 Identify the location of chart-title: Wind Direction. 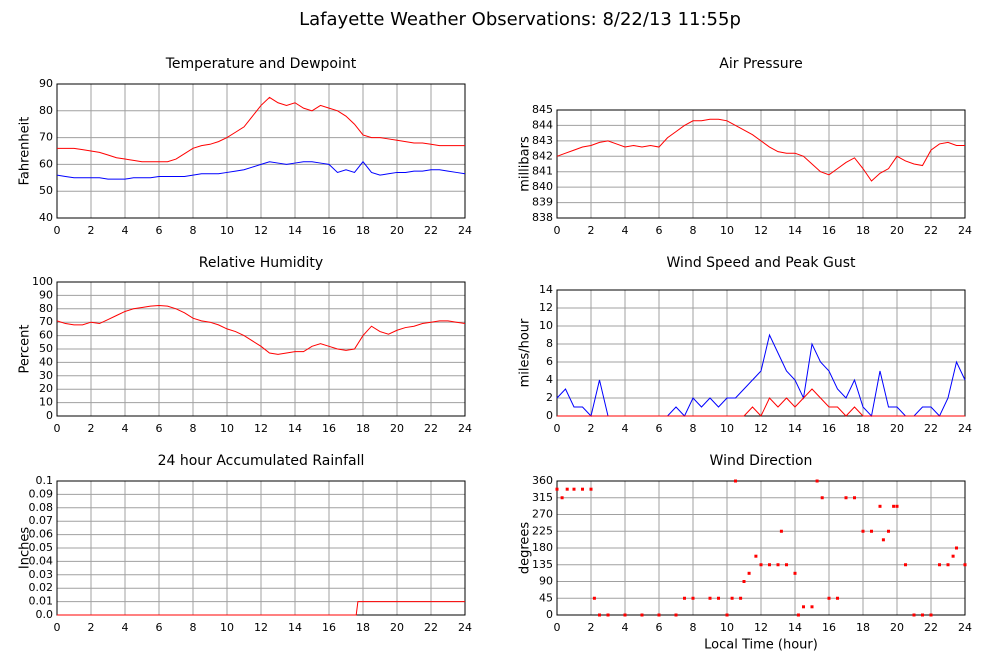
(761, 461).